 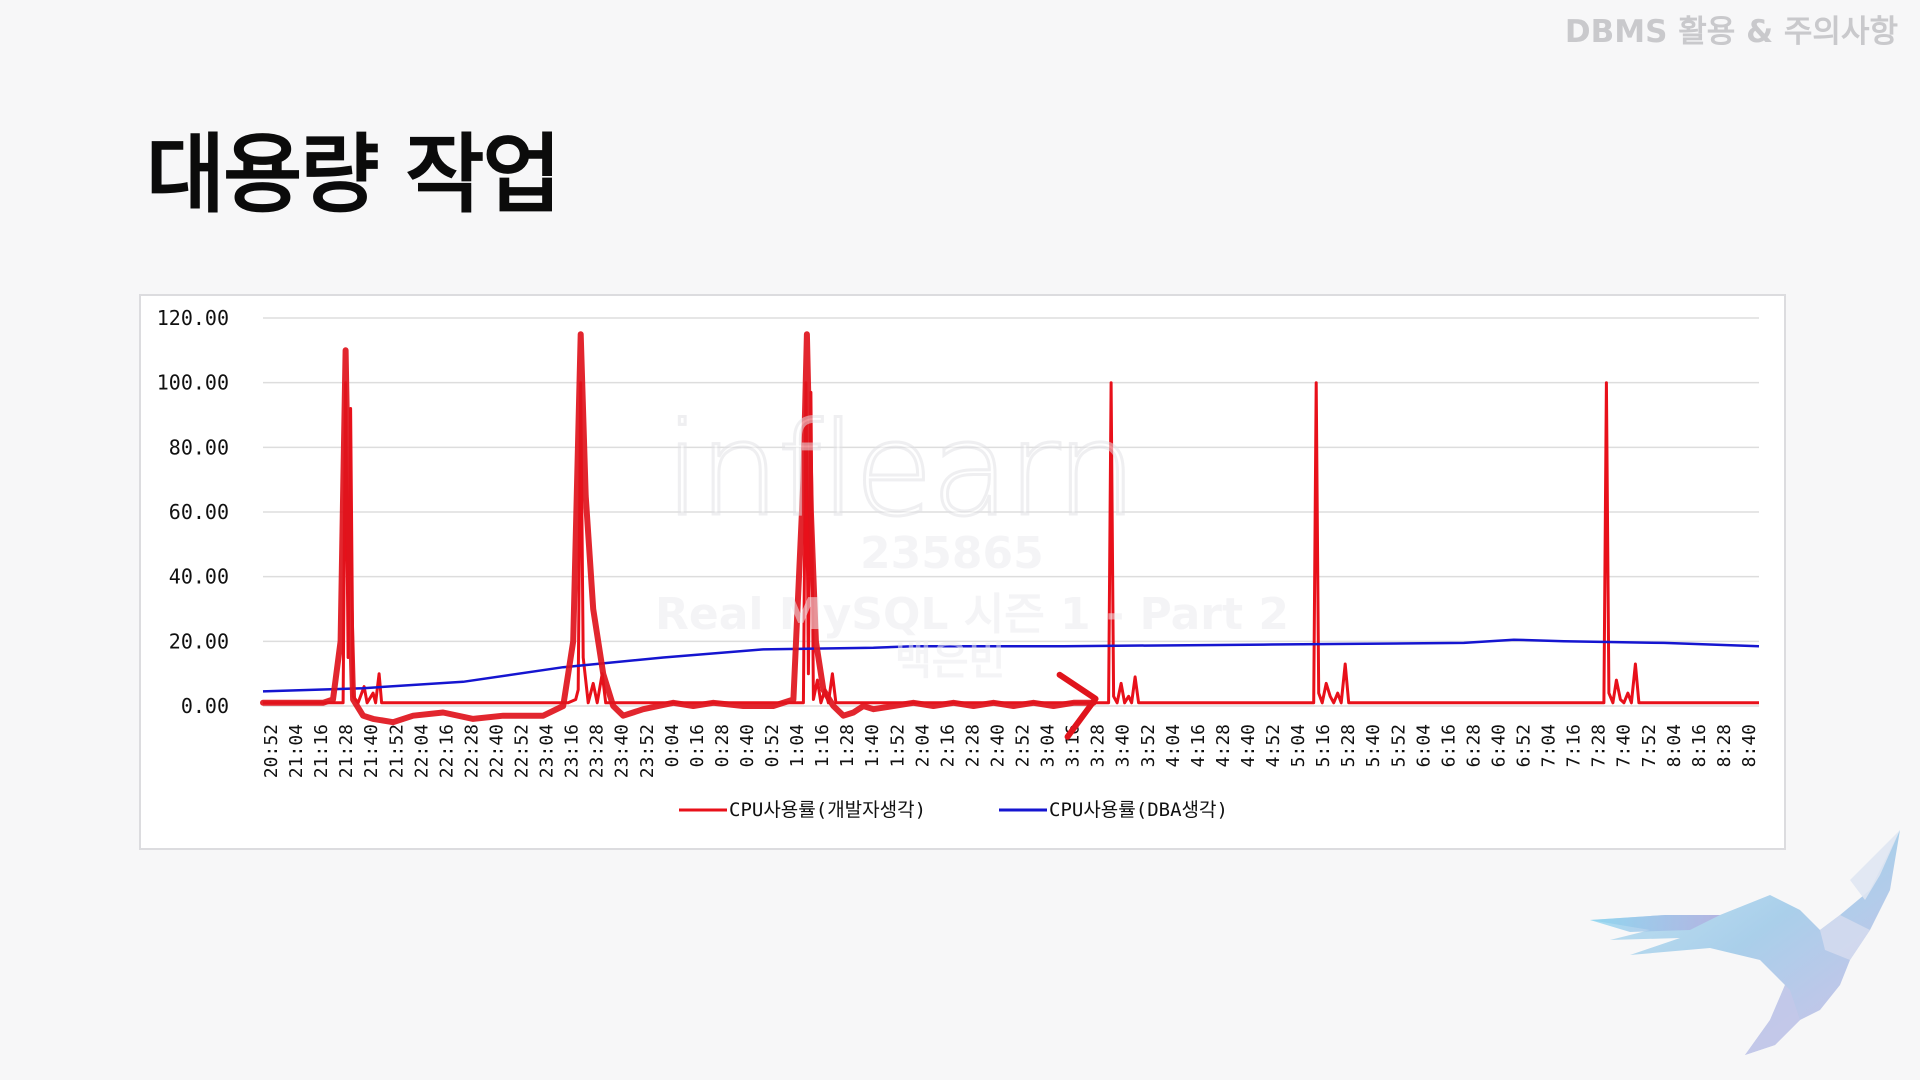 What do you see at coordinates (547, 751) in the screenshot?
I see `x-tick-label: 23:04` at bounding box center [547, 751].